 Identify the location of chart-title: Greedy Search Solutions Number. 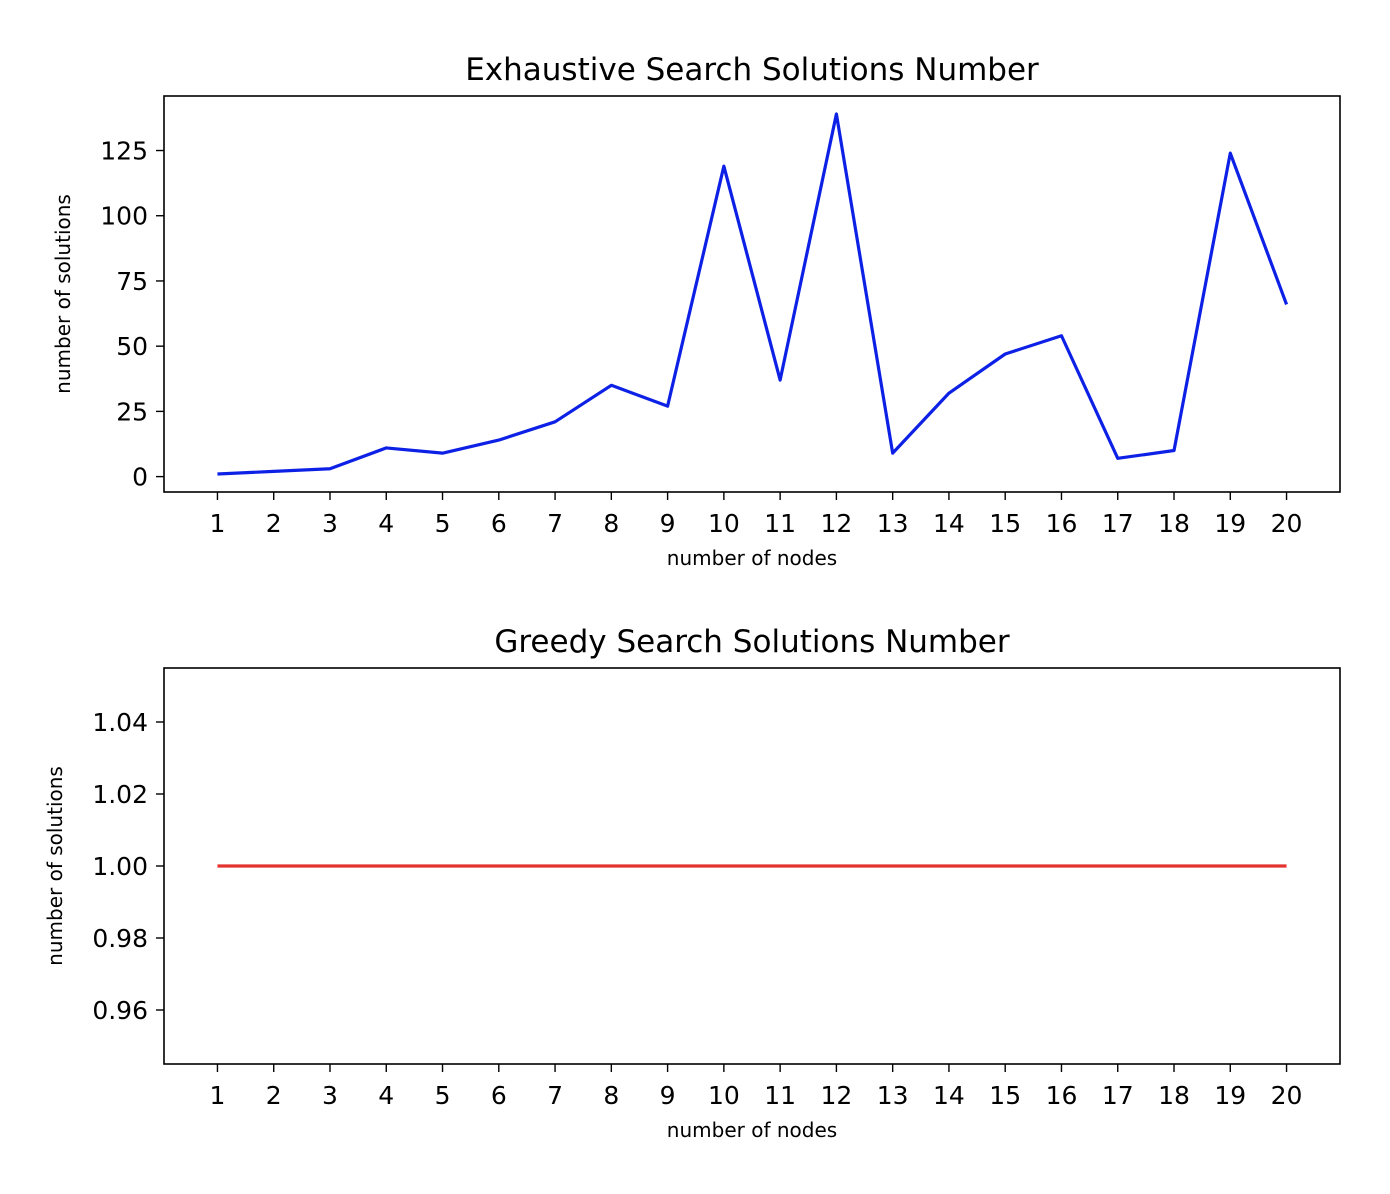
(752, 642).